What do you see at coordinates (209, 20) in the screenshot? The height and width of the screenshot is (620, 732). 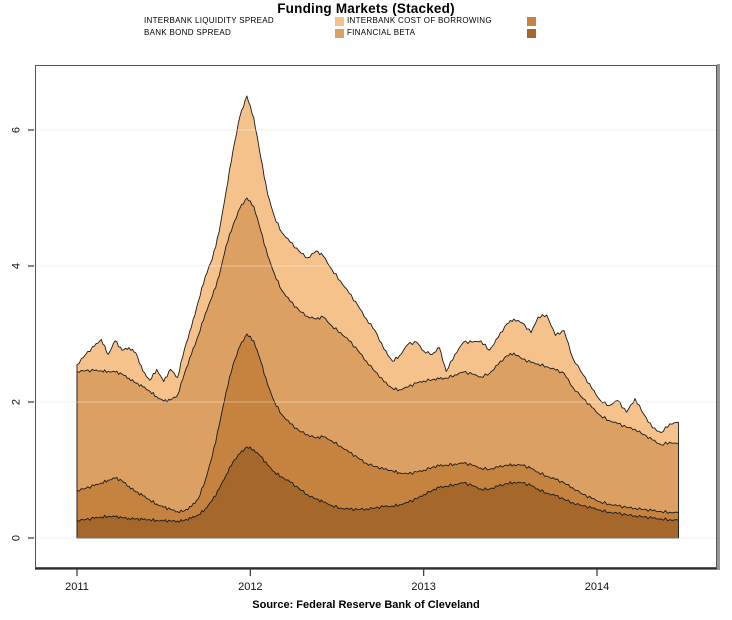 I see `legend-label: INTERBANK LIQUIDITY SPREAD` at bounding box center [209, 20].